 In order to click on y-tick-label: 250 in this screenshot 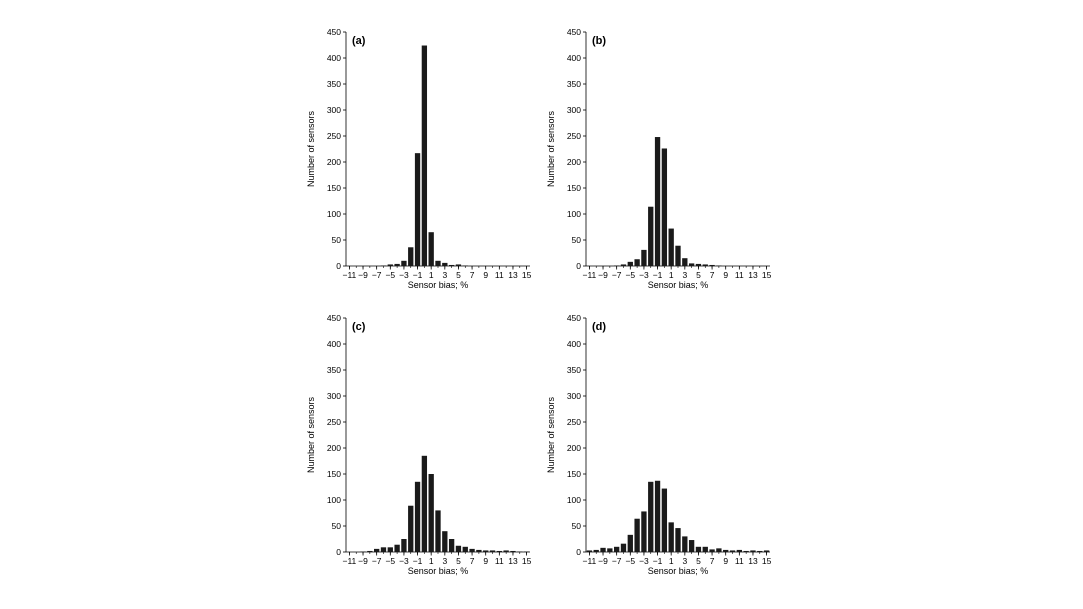, I will do `click(334, 422)`.